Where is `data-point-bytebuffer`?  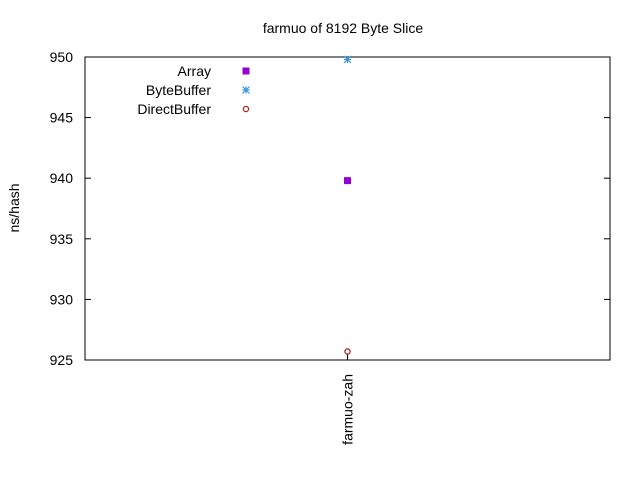 data-point-bytebuffer is located at coordinates (347, 59).